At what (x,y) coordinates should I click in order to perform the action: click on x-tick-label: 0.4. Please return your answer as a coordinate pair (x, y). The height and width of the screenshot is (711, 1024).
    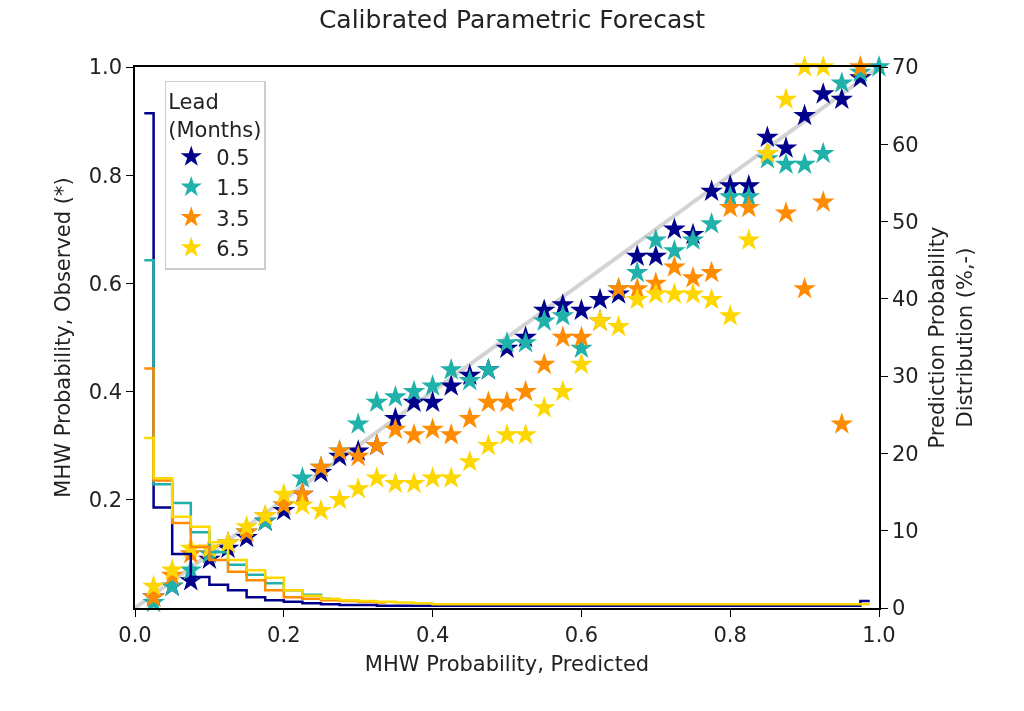
    Looking at the image, I should click on (432, 634).